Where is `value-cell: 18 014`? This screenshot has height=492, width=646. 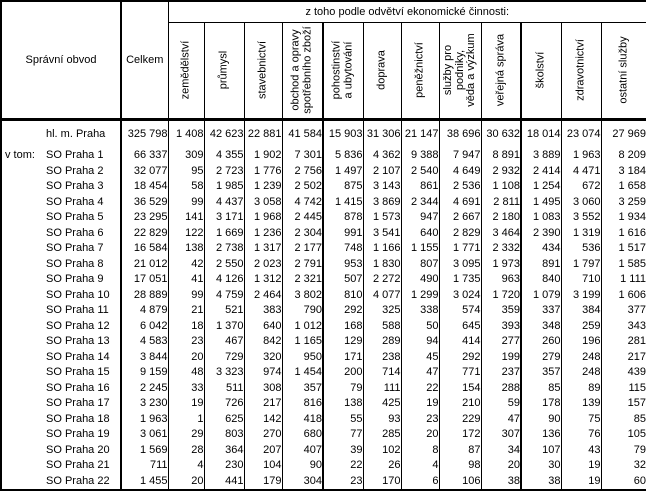 value-cell: 18 014 is located at coordinates (540, 133).